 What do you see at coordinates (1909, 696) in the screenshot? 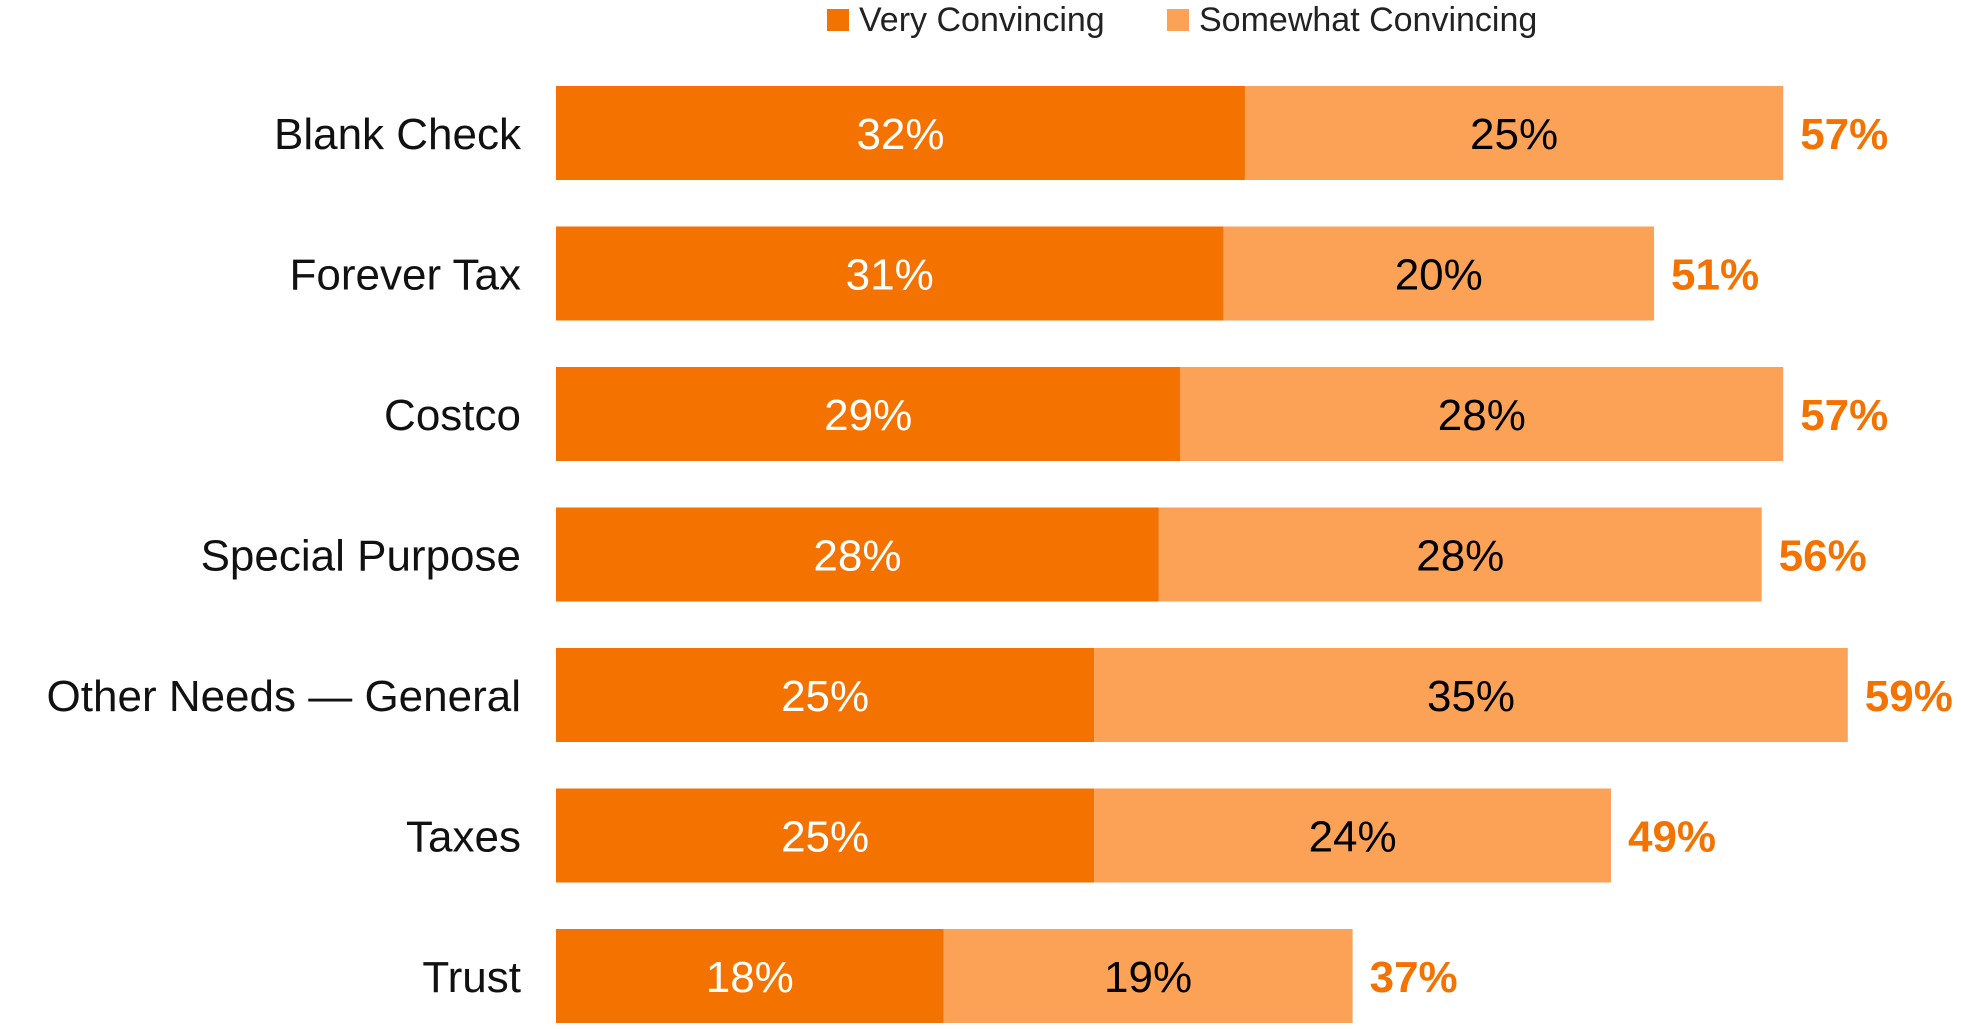
I see `total-label-other-needs-general: 59%` at bounding box center [1909, 696].